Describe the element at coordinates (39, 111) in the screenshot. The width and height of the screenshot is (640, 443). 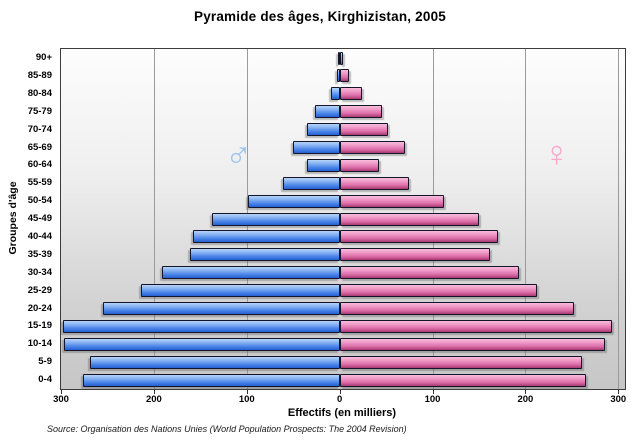
I see `age-group-label: 75-79` at that location.